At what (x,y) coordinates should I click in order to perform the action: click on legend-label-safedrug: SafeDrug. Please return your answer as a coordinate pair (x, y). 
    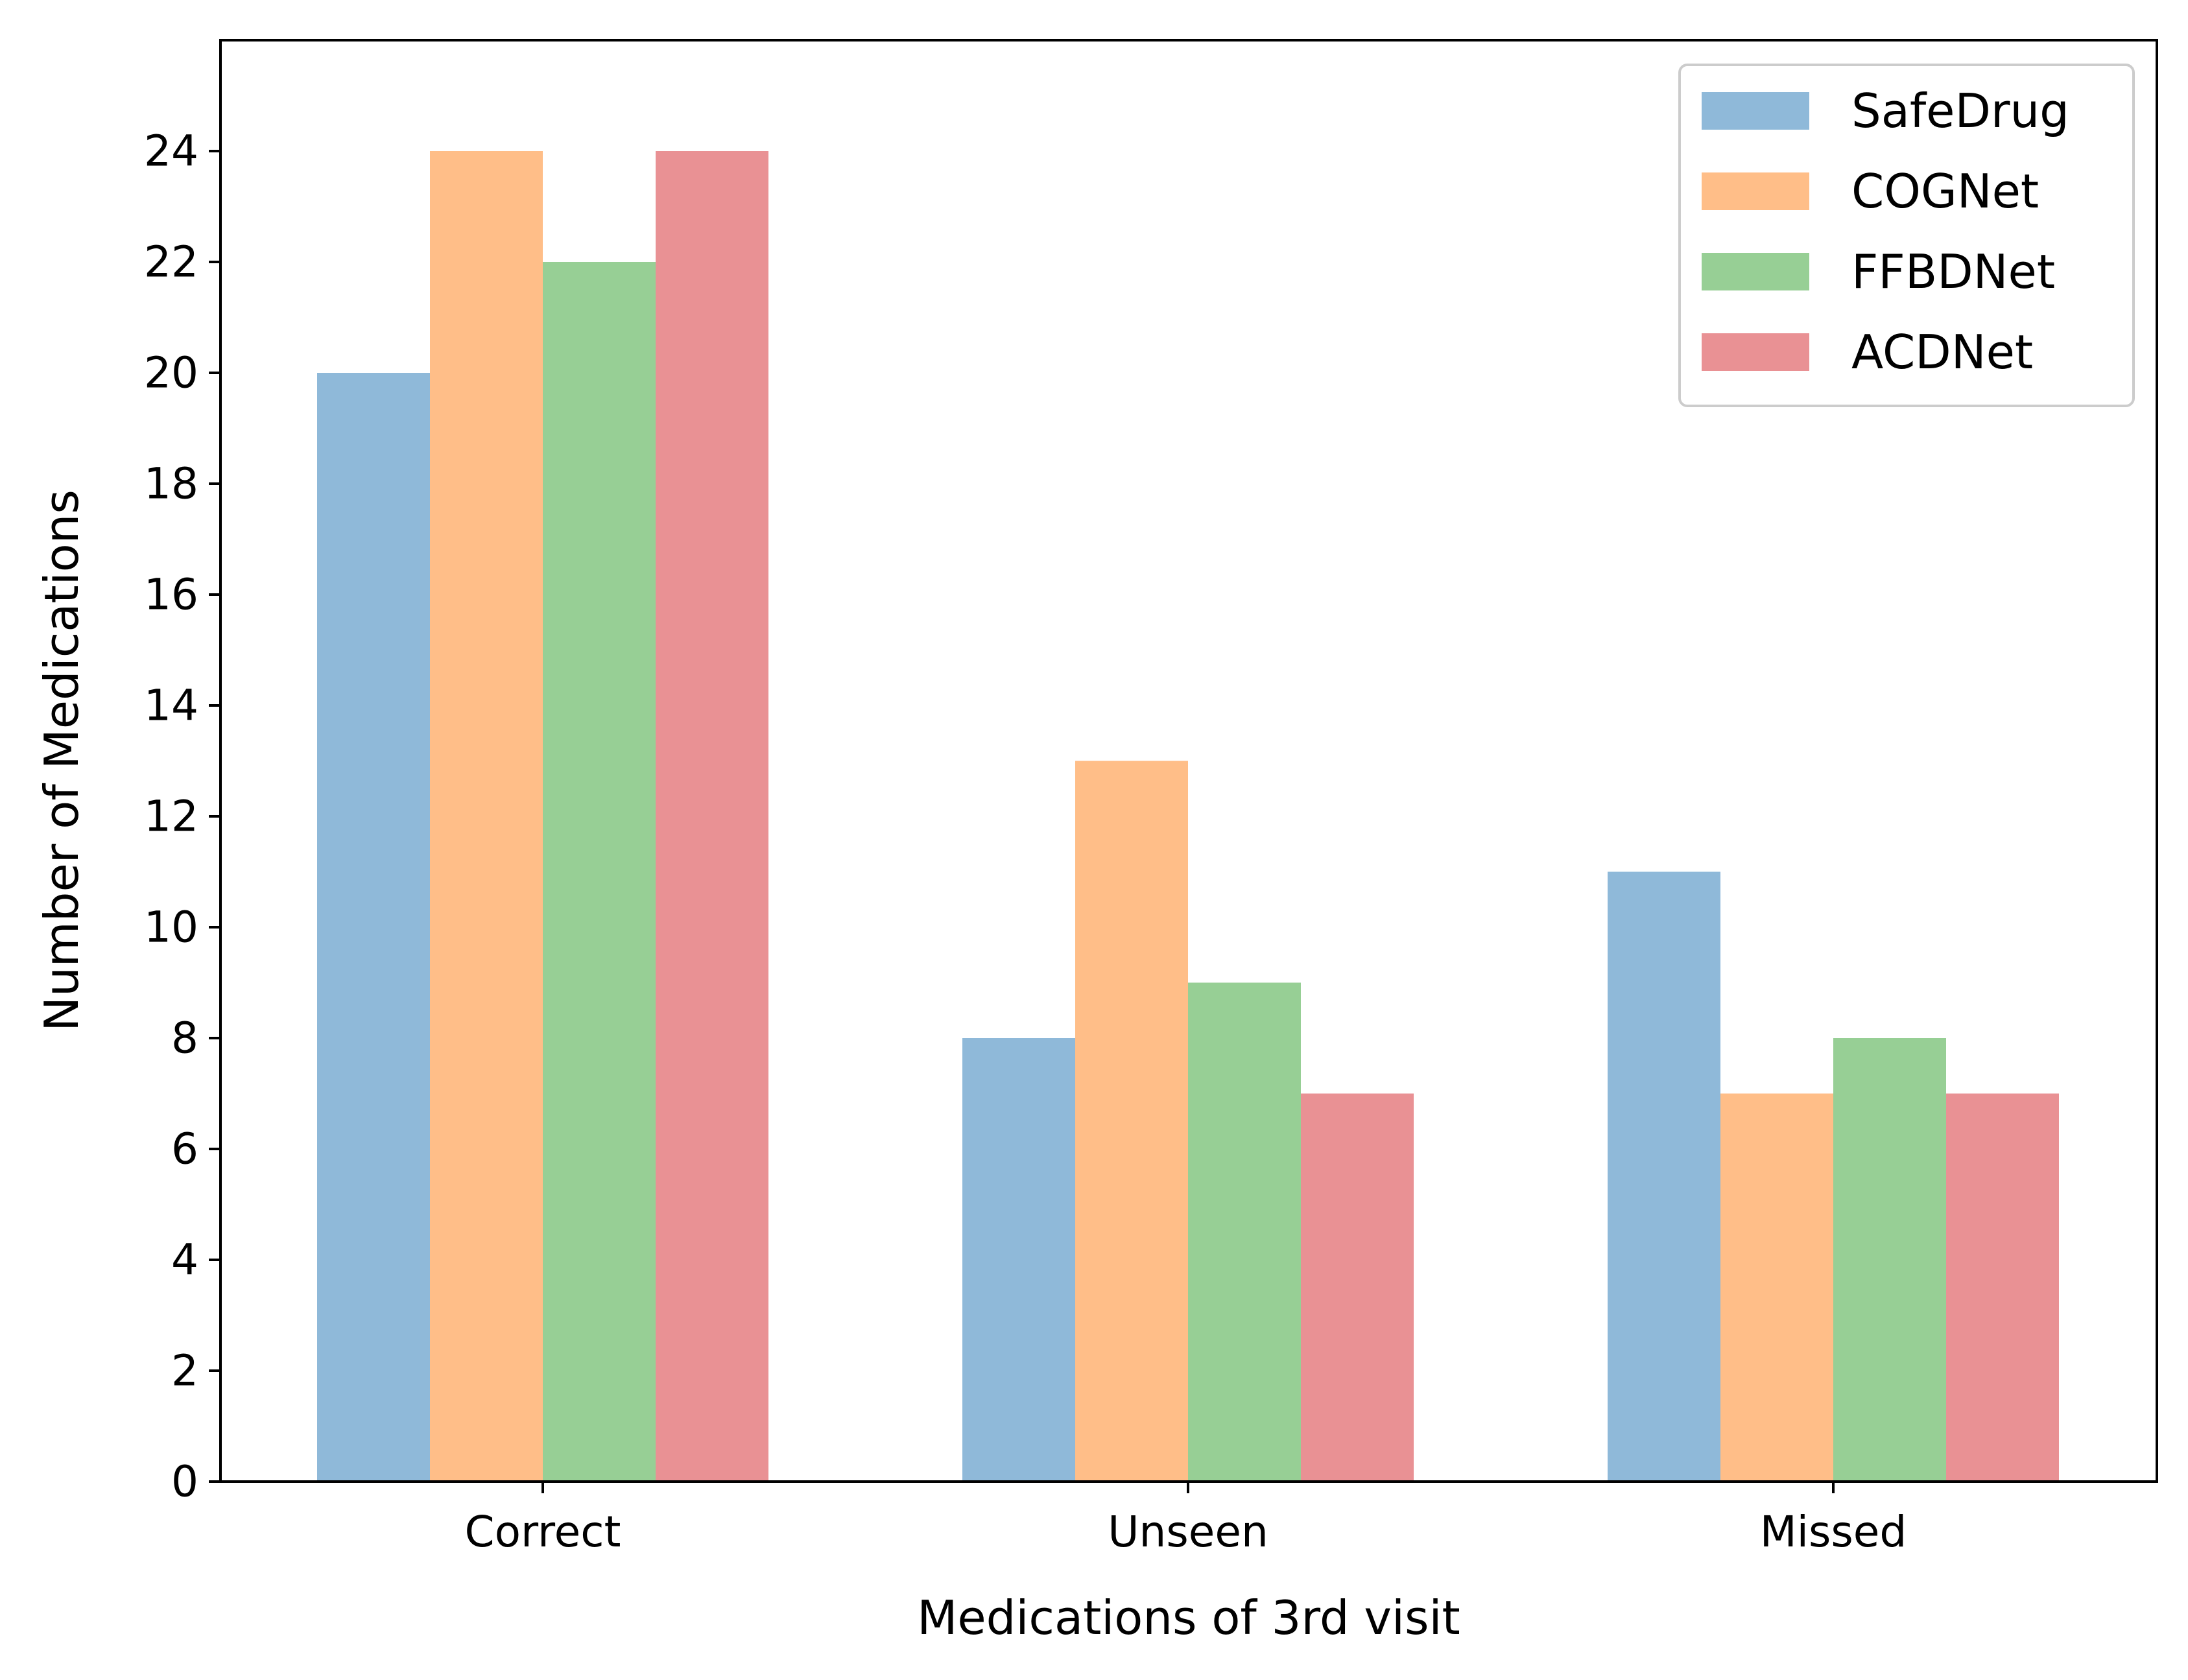
    Looking at the image, I should click on (1960, 111).